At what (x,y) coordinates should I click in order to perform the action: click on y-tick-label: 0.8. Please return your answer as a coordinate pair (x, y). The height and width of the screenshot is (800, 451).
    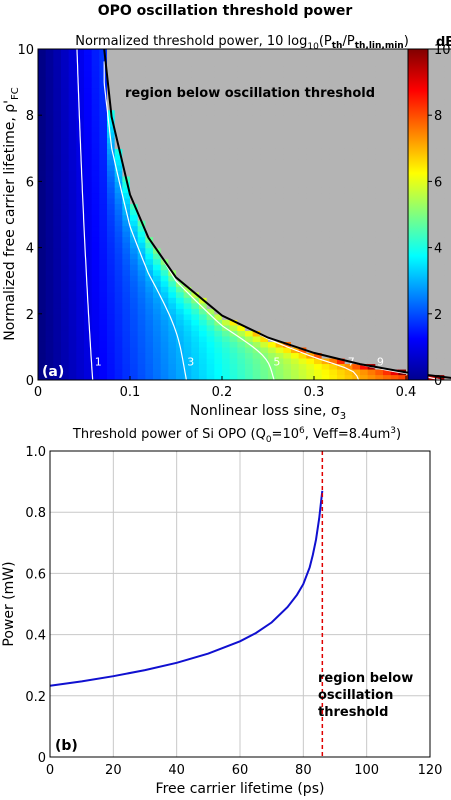
    Looking at the image, I should click on (35, 513).